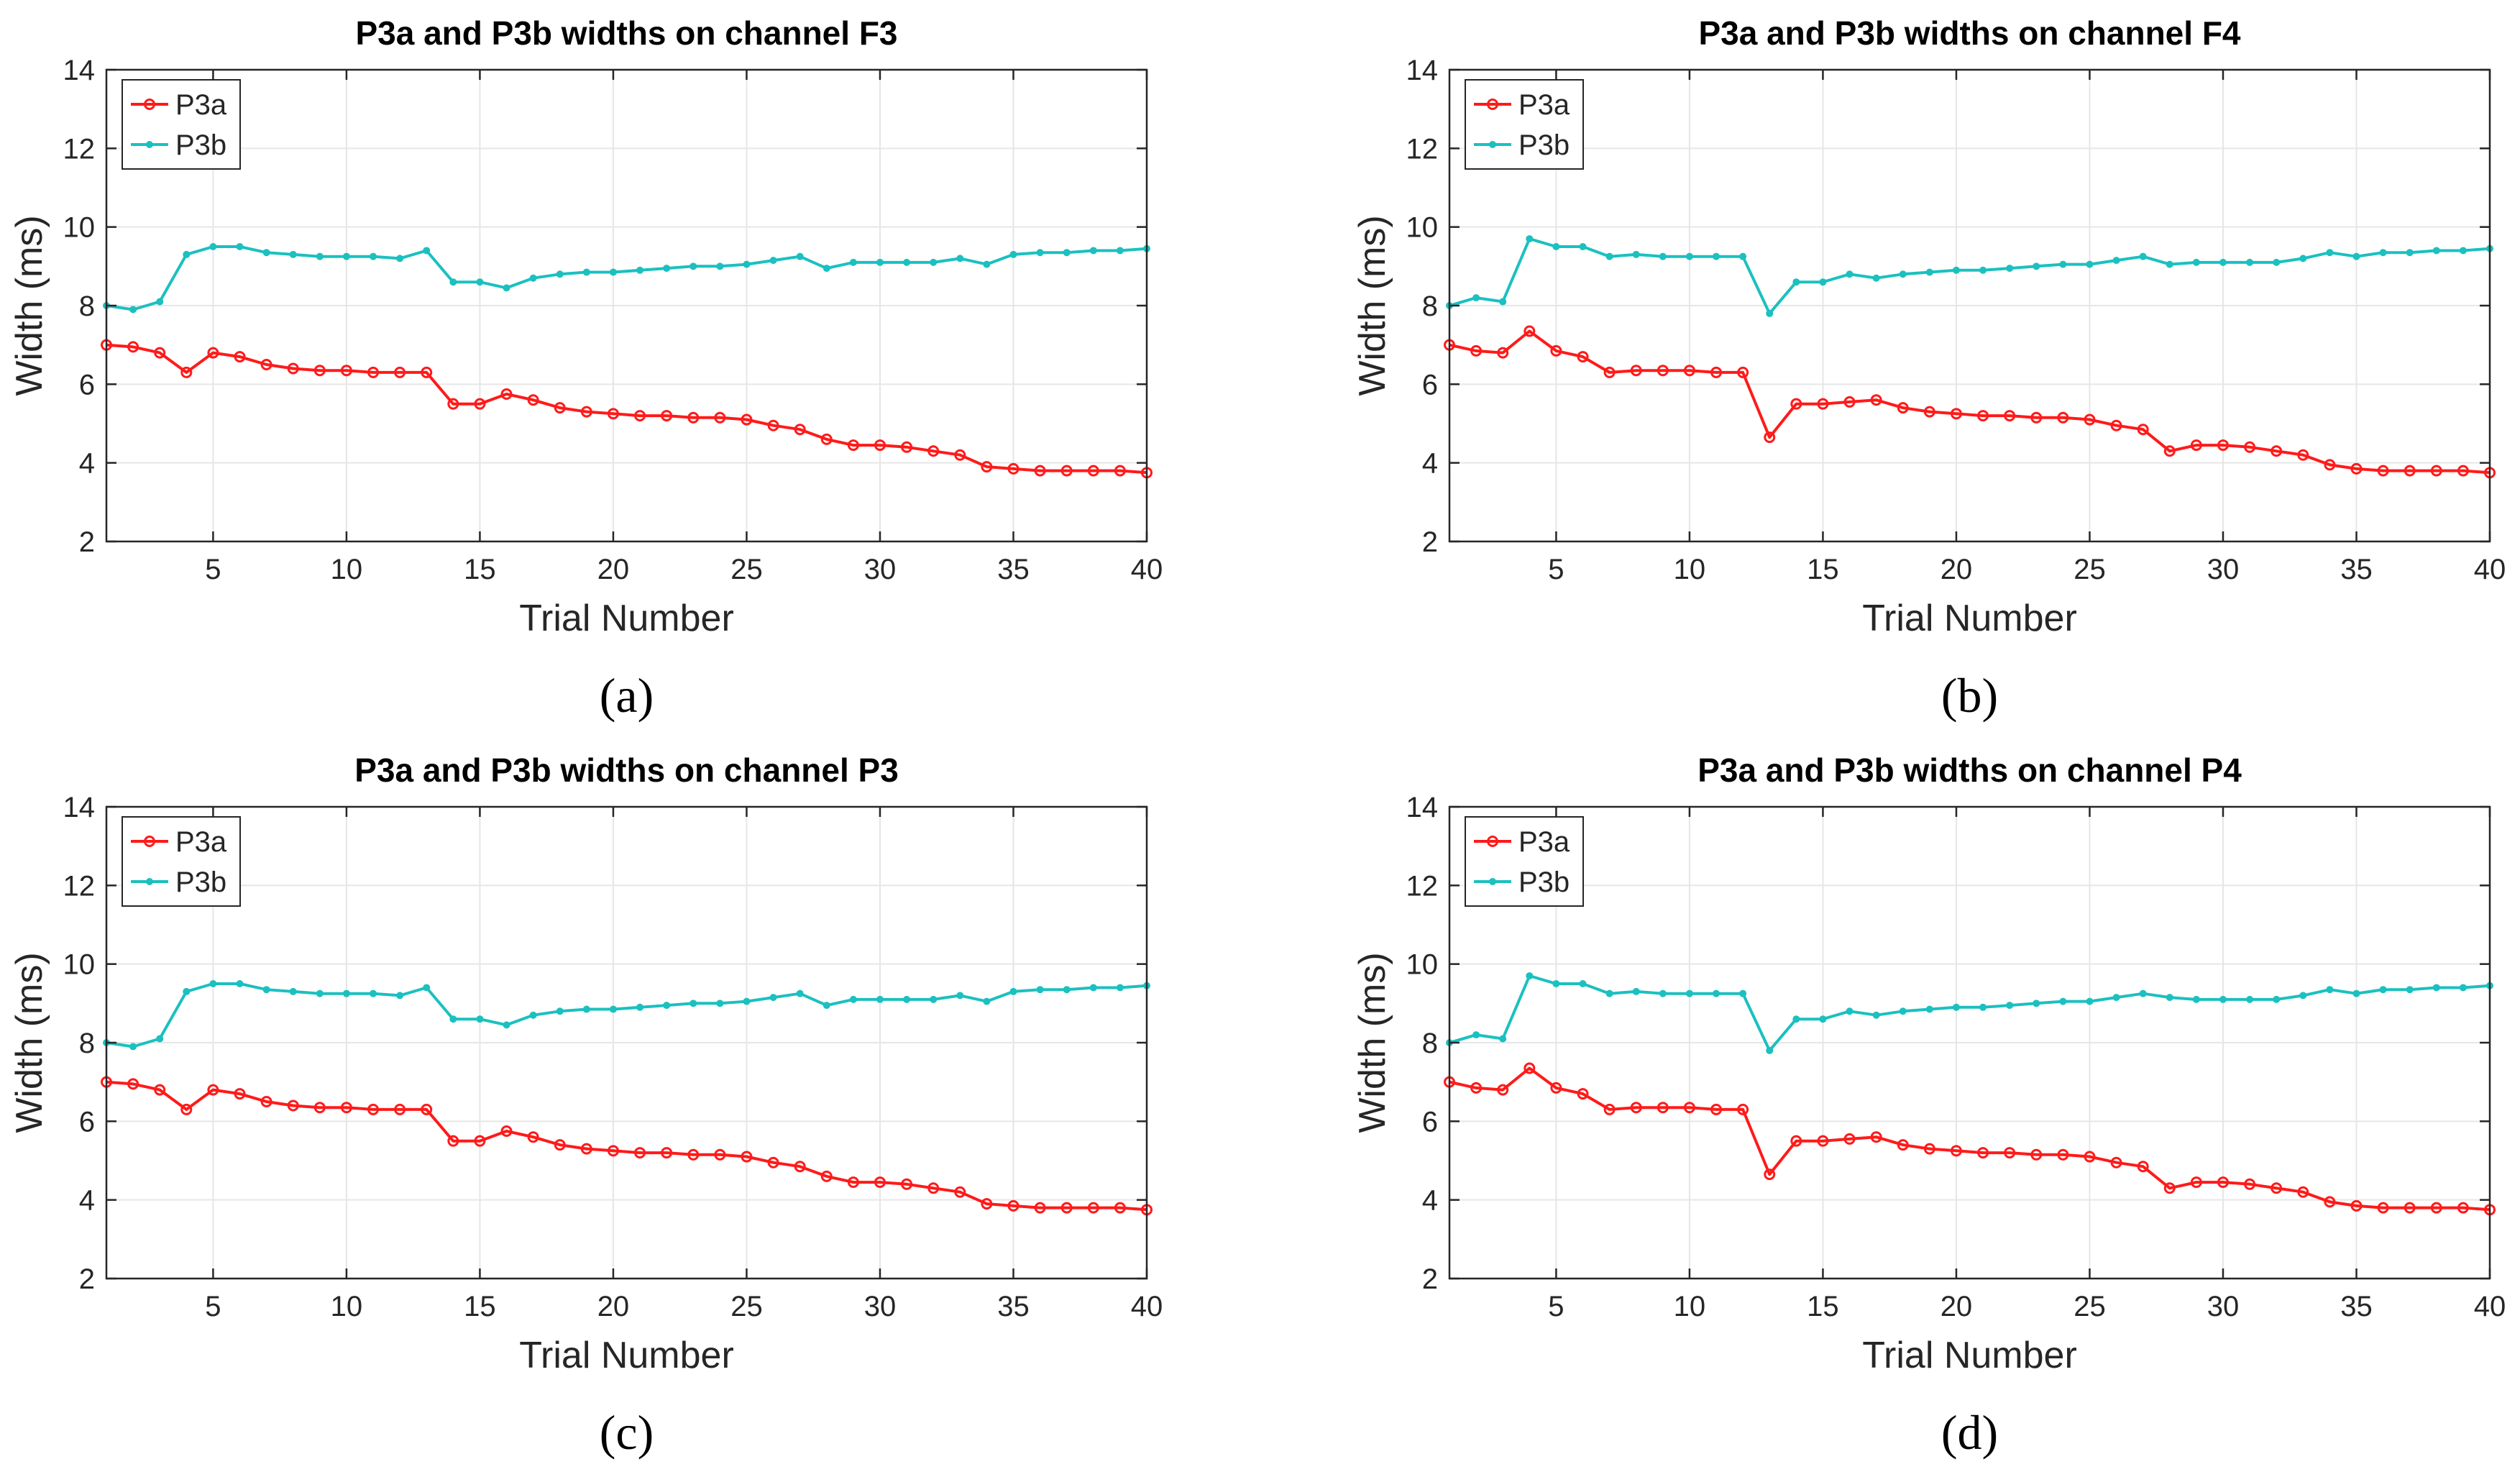 This screenshot has height=1477, width=2520. Describe the element at coordinates (627, 696) in the screenshot. I see `panel-label: (a)` at that location.